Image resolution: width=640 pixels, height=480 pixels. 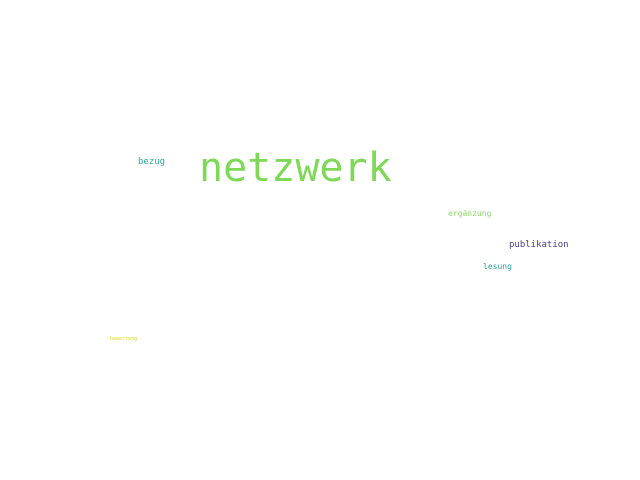 I want to click on word-lesung: lesung, so click(x=497, y=266).